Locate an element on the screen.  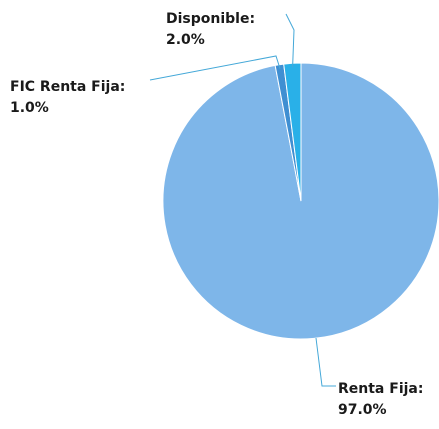
slice-label-fic-renta-fija-name: FIC Renta Fija: is located at coordinates (67, 87).